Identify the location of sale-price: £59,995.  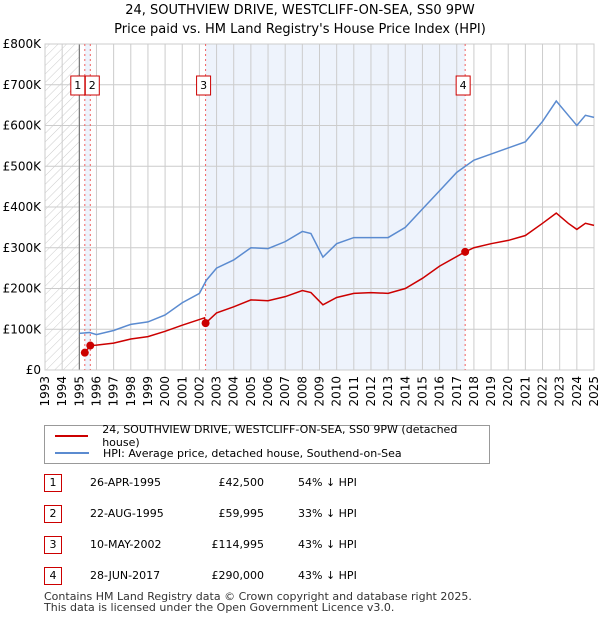
(241, 513).